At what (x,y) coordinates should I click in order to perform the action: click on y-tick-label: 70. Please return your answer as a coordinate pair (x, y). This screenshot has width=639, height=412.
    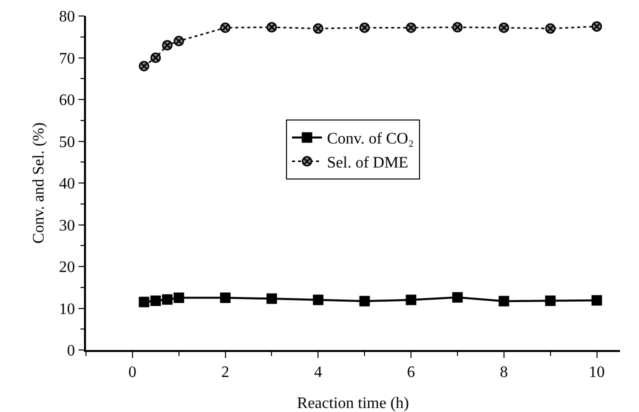
    Looking at the image, I should click on (67, 59).